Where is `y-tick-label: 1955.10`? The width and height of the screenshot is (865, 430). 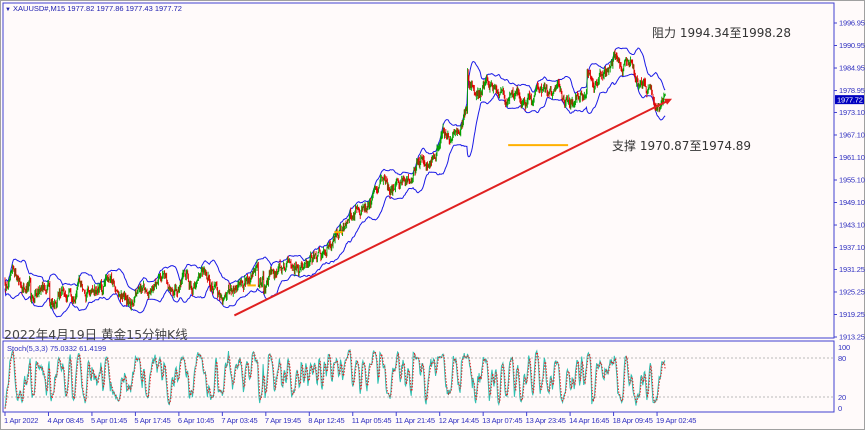
y-tick-label: 1955.10 is located at coordinates (852, 180).